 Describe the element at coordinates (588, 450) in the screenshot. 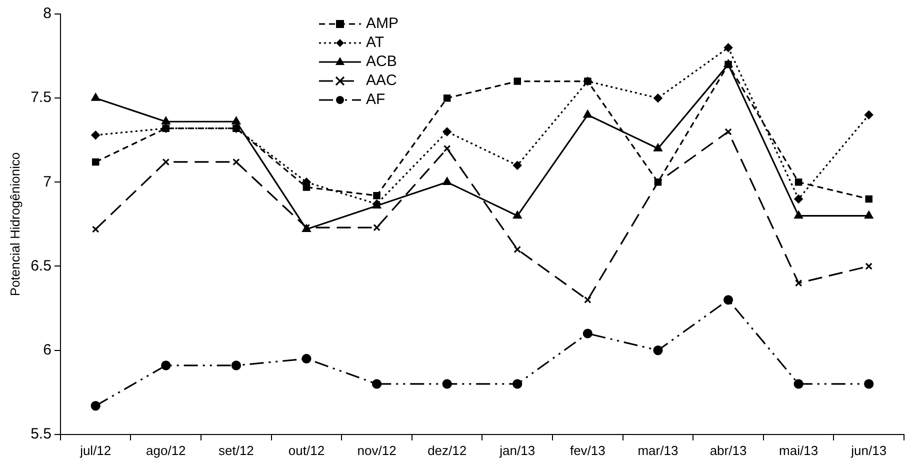

I see `x-tick-label: fev/13` at that location.